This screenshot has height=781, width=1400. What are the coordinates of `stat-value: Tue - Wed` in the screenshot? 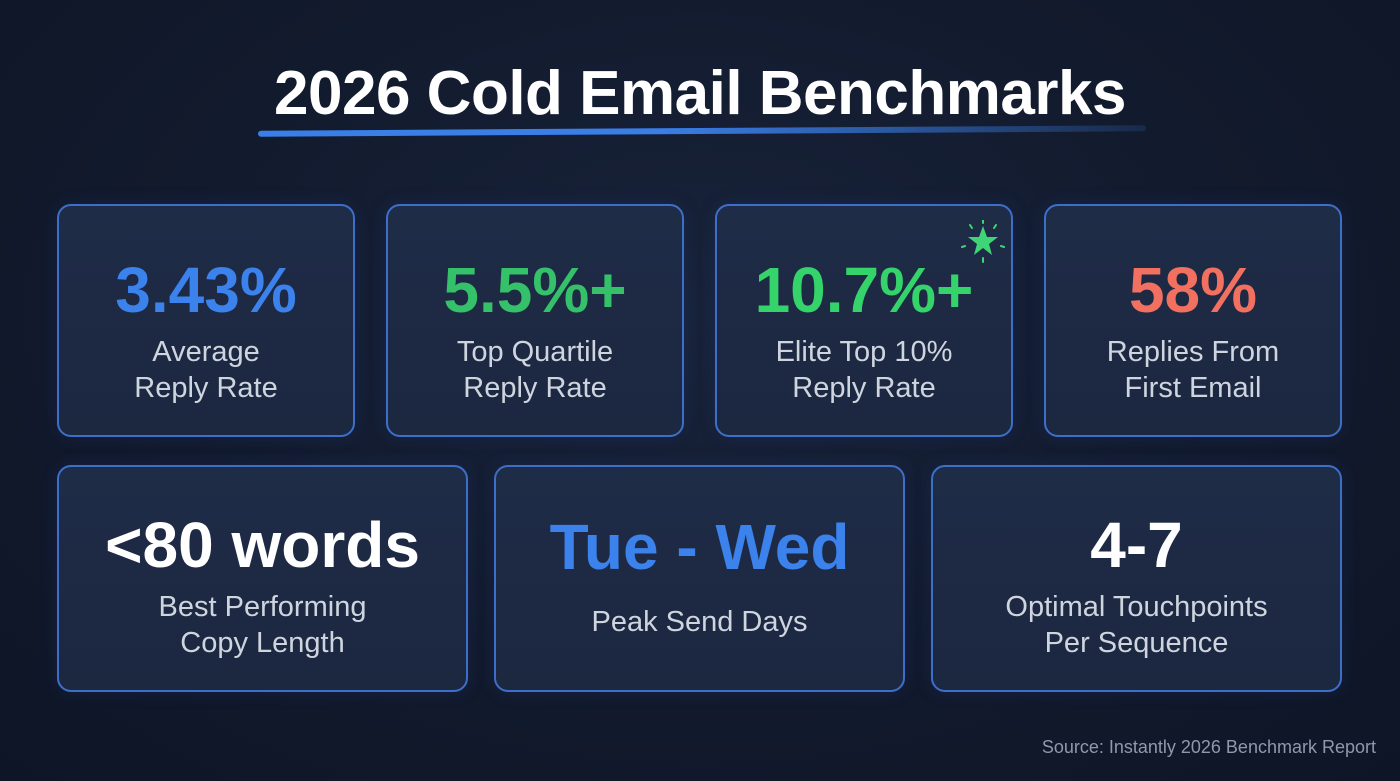 It's located at (699, 547).